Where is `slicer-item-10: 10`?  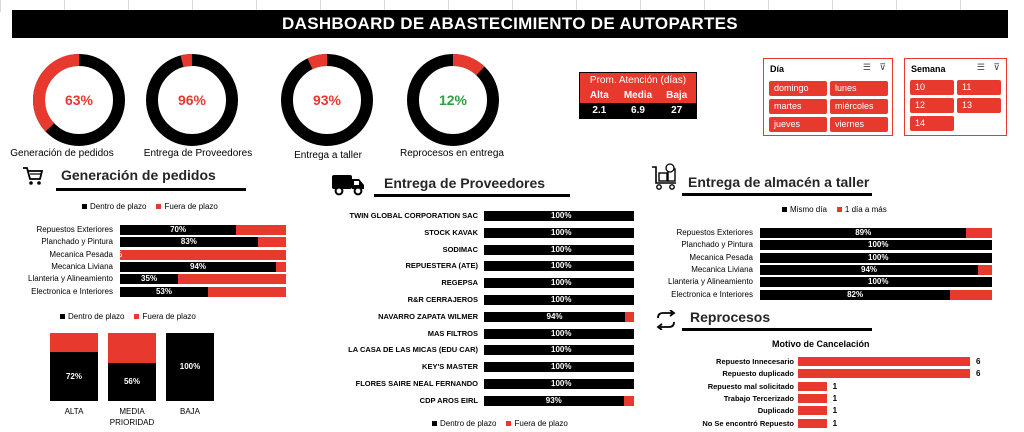 slicer-item-10: 10 is located at coordinates (932, 87).